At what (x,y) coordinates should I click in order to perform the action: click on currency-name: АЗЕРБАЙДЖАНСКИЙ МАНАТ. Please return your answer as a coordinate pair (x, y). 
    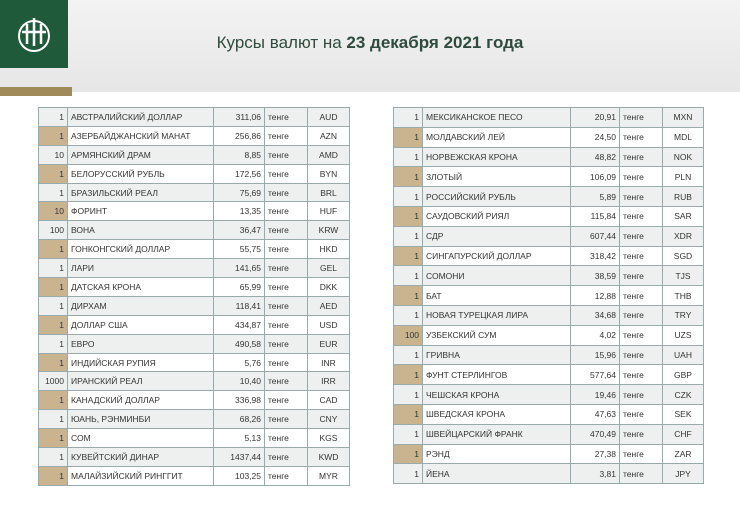
    Looking at the image, I should click on (140, 135).